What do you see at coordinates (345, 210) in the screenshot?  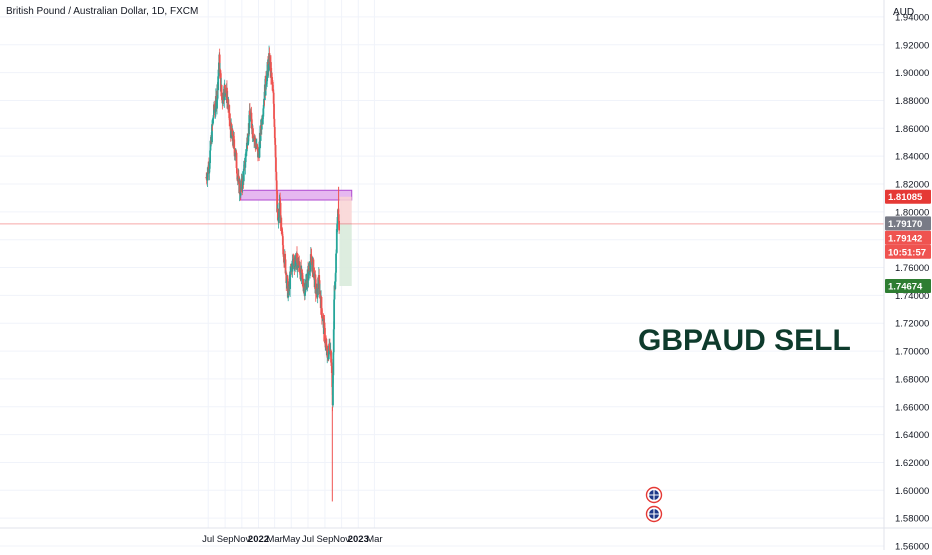 I see `stop-loss-zone` at bounding box center [345, 210].